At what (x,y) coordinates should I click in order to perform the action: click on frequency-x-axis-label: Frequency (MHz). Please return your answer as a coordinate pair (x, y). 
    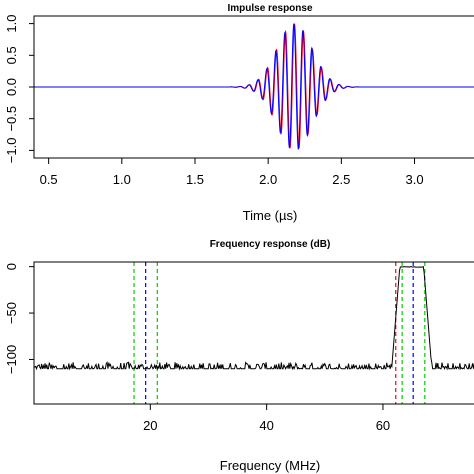
    Looking at the image, I should click on (270, 465).